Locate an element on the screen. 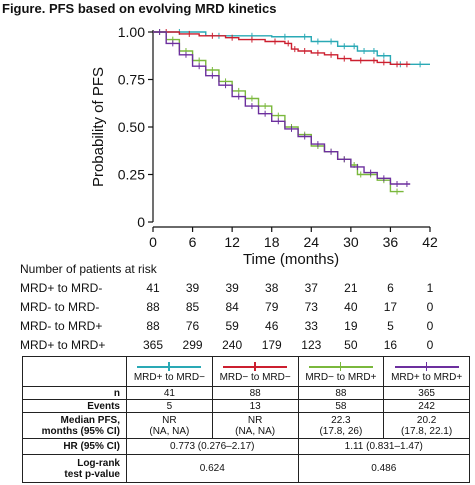 Image resolution: width=475 pixels, height=485 pixels. events-cell: 58 is located at coordinates (341, 406).